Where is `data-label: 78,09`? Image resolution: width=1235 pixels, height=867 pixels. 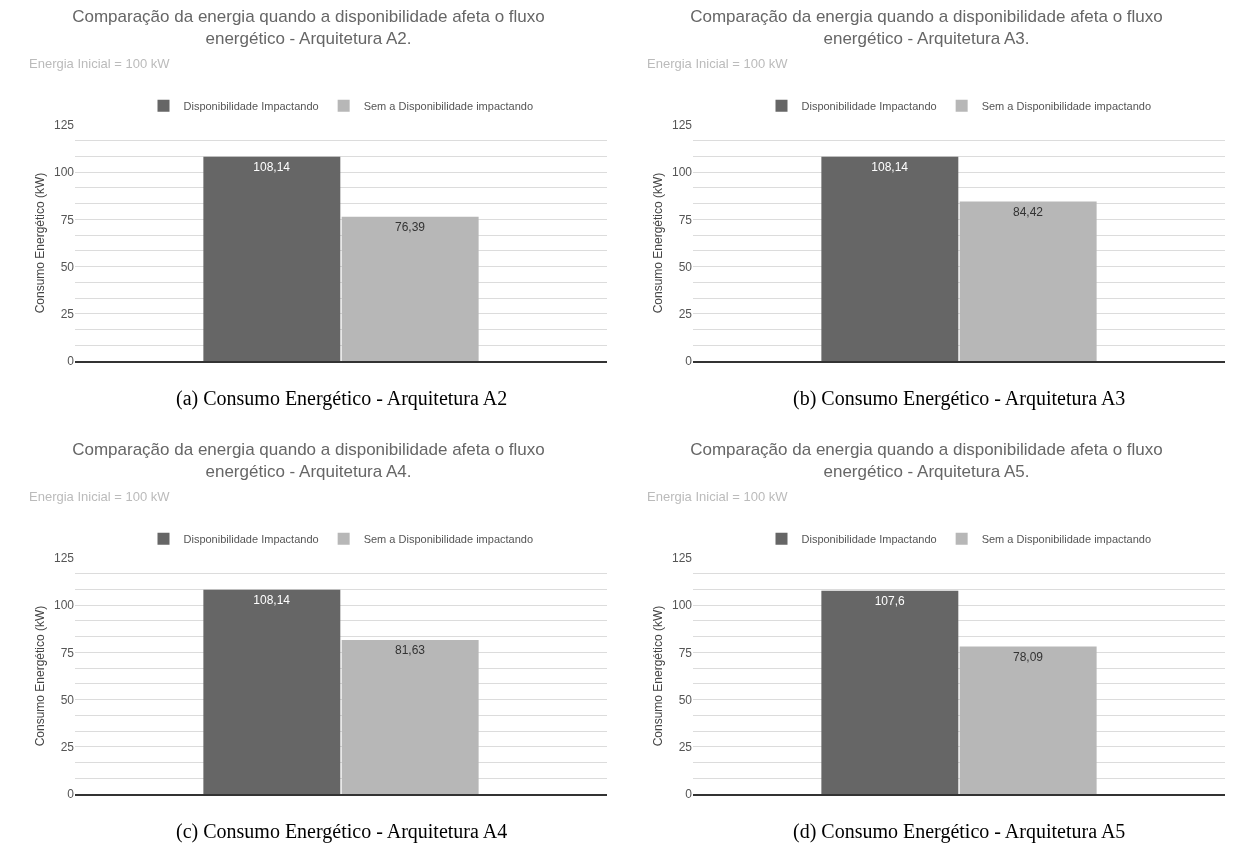 data-label: 78,09 is located at coordinates (1028, 656).